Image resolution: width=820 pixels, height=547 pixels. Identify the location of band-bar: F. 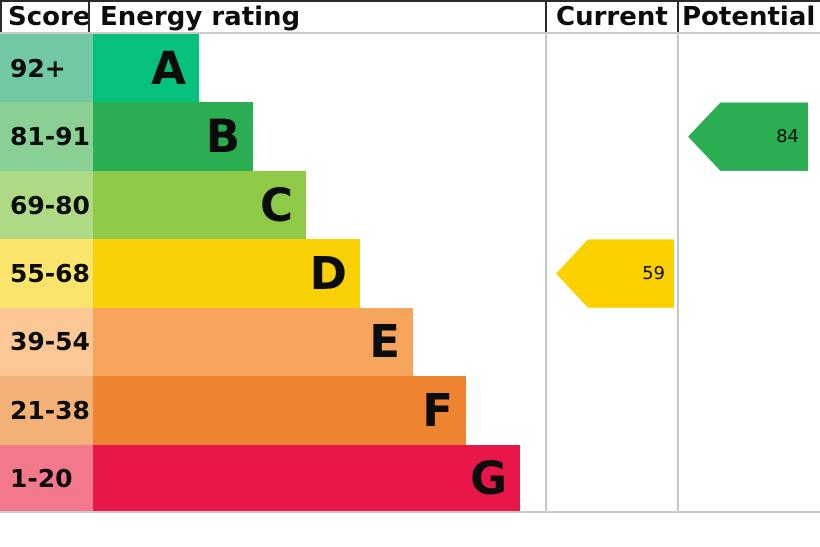
(279, 410).